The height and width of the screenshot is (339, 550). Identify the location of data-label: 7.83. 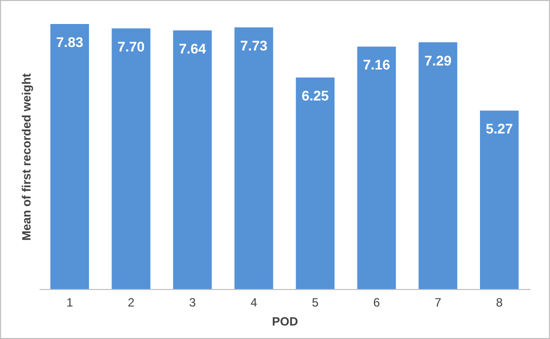
(70, 42).